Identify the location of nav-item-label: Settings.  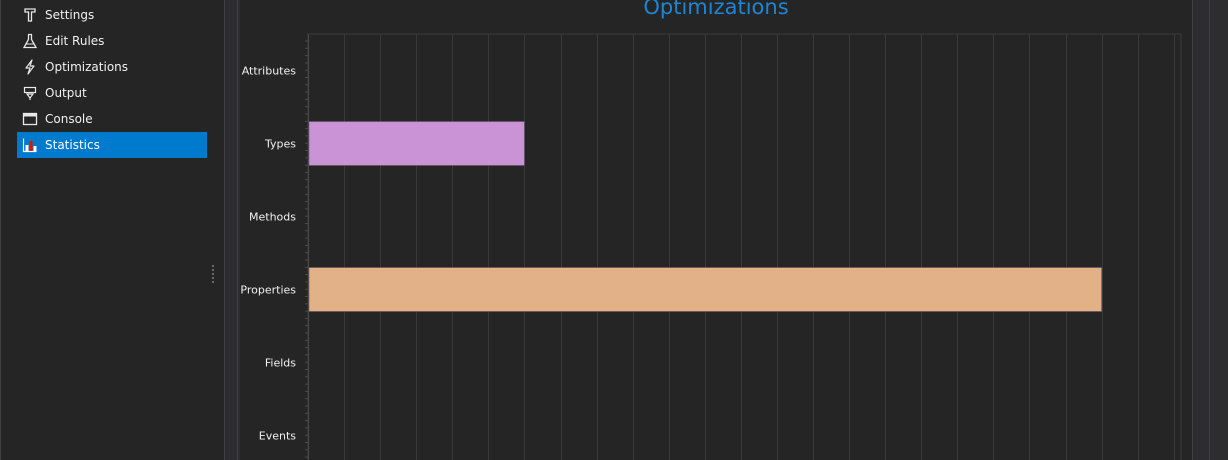
(70, 15).